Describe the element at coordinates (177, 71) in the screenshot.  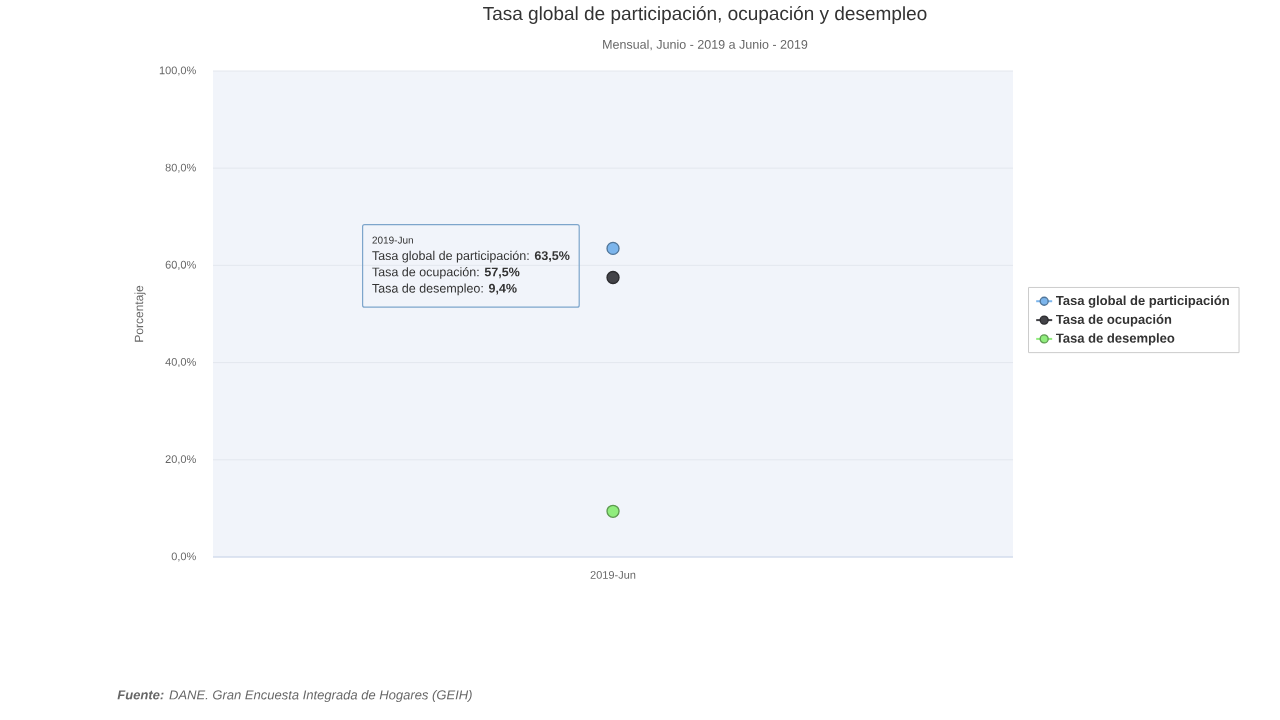
I see `y-tick-label: 100,0%` at that location.